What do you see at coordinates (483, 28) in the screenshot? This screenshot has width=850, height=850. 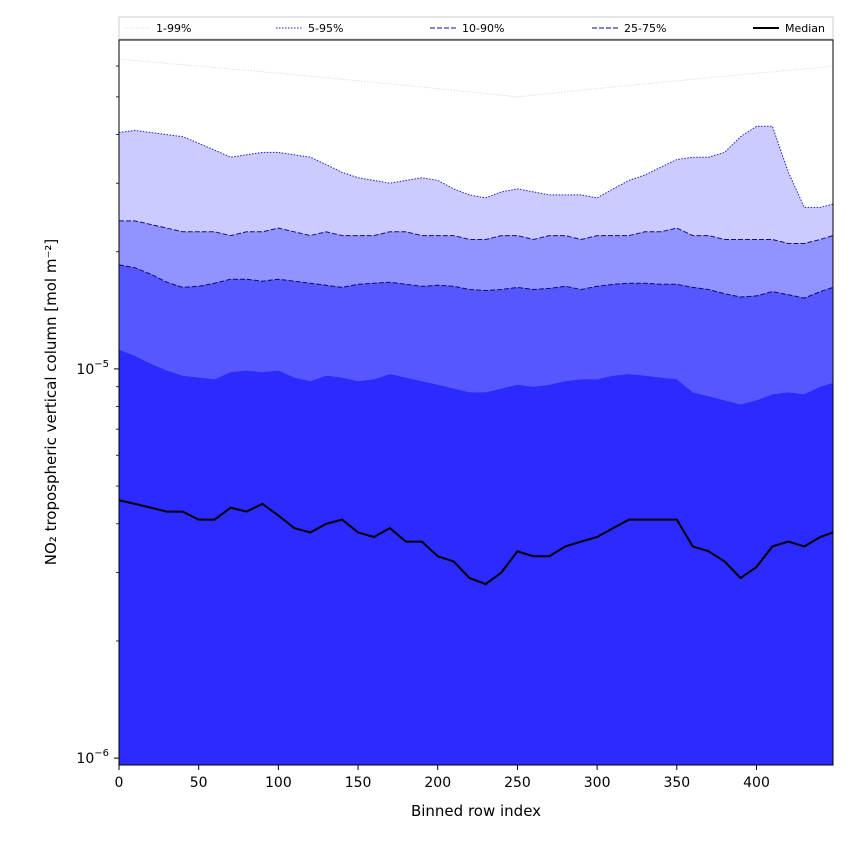 I see `legend-label: 10-90%` at bounding box center [483, 28].